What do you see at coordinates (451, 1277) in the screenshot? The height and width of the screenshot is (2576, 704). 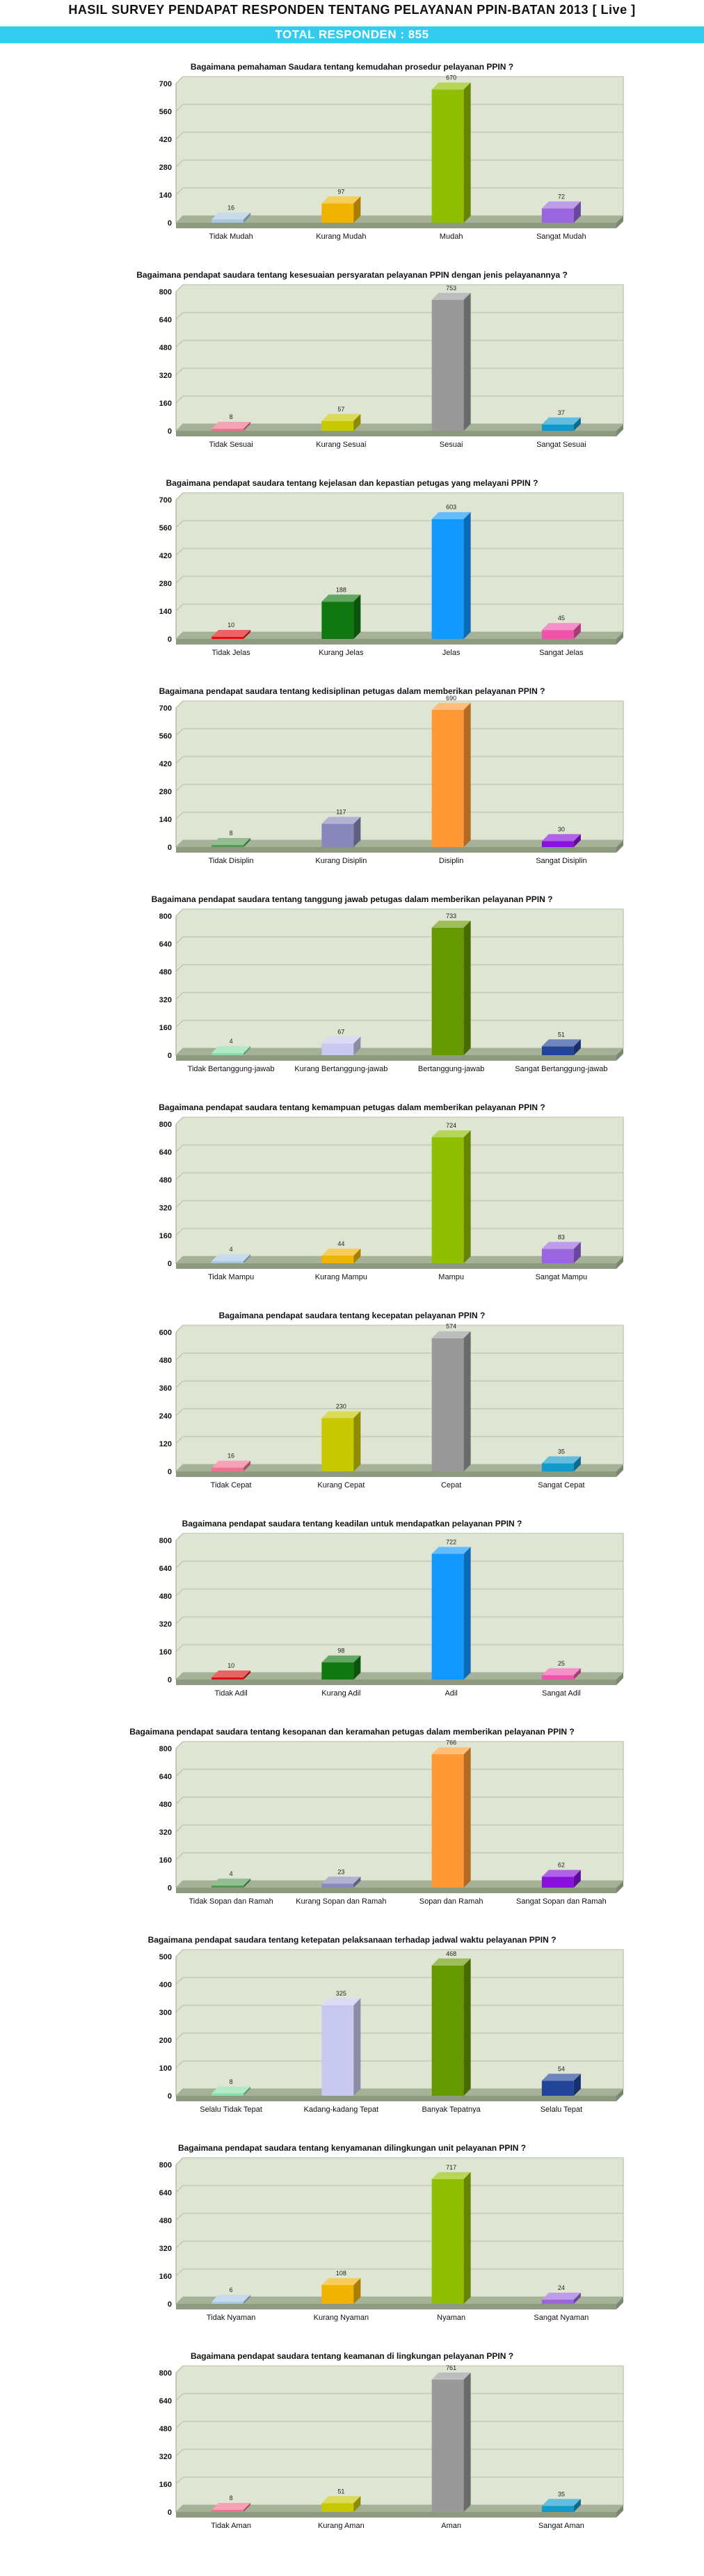 I see `x-tick-label: Mampu` at bounding box center [451, 1277].